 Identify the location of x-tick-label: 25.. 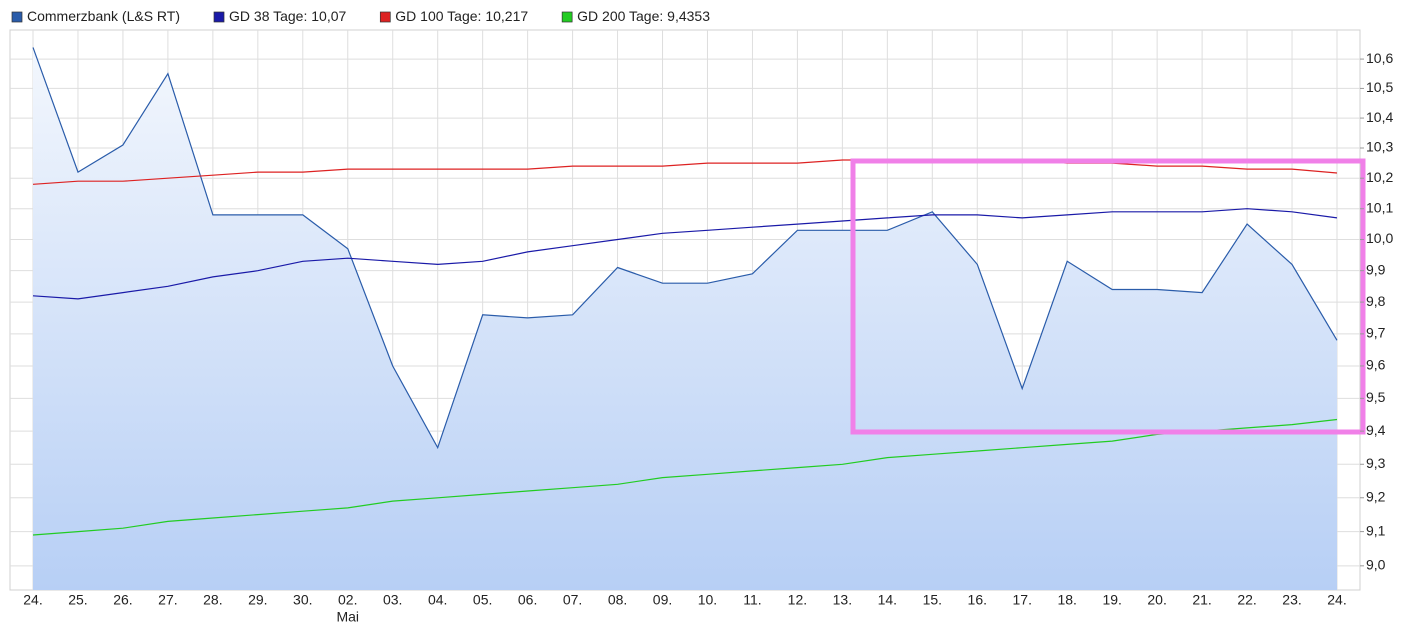
(77, 600).